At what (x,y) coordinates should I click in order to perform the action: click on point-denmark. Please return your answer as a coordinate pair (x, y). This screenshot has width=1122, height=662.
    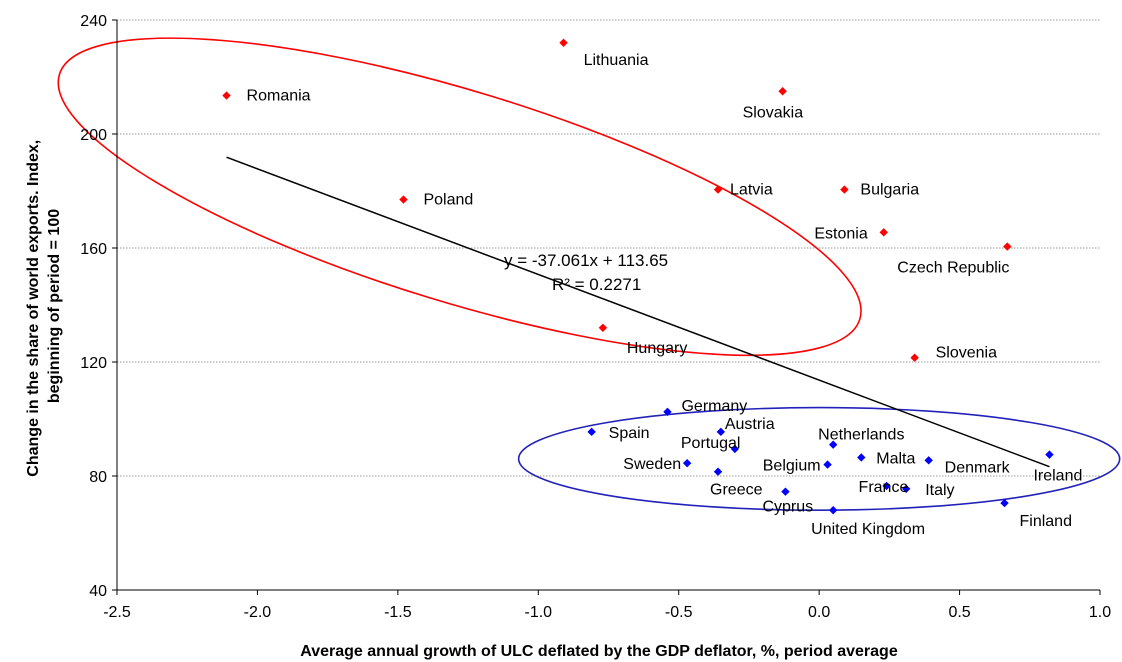
    Looking at the image, I should click on (928, 460).